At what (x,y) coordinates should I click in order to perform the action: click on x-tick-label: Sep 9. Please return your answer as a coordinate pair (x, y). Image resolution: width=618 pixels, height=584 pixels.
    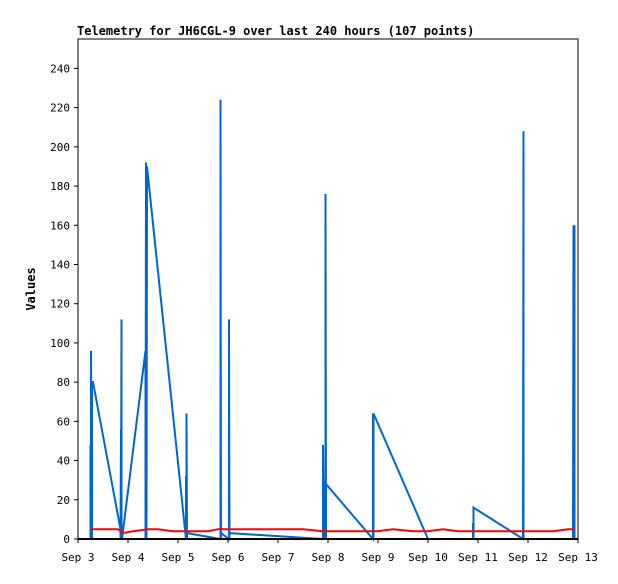
    Looking at the image, I should click on (377, 557).